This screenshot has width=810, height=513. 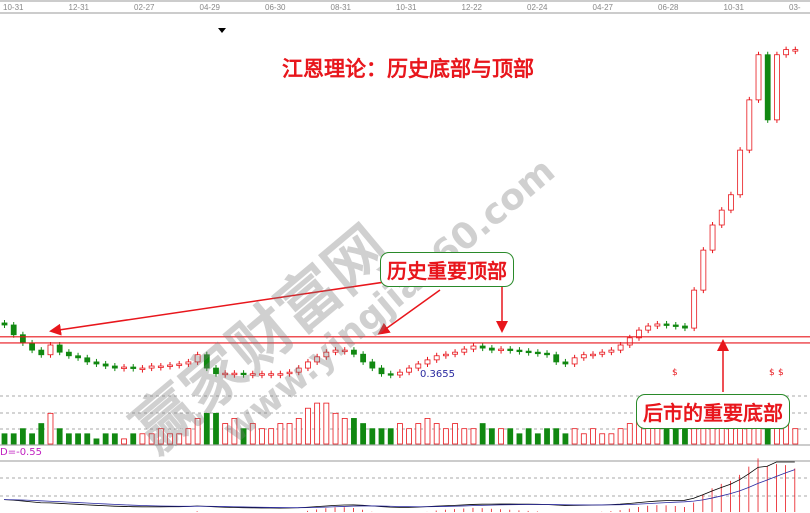 I want to click on callout-history-top: 历史重要顶部, so click(x=447, y=269).